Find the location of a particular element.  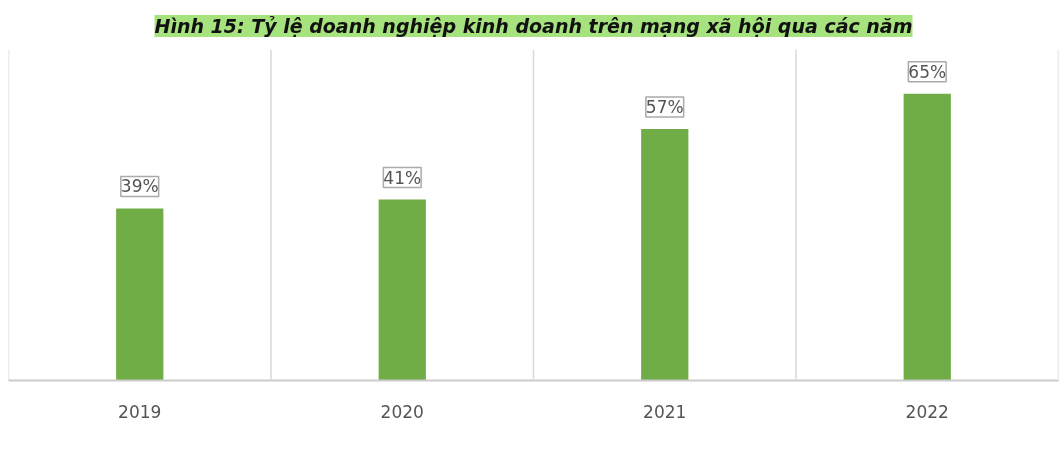

data-label: 41% is located at coordinates (402, 177).